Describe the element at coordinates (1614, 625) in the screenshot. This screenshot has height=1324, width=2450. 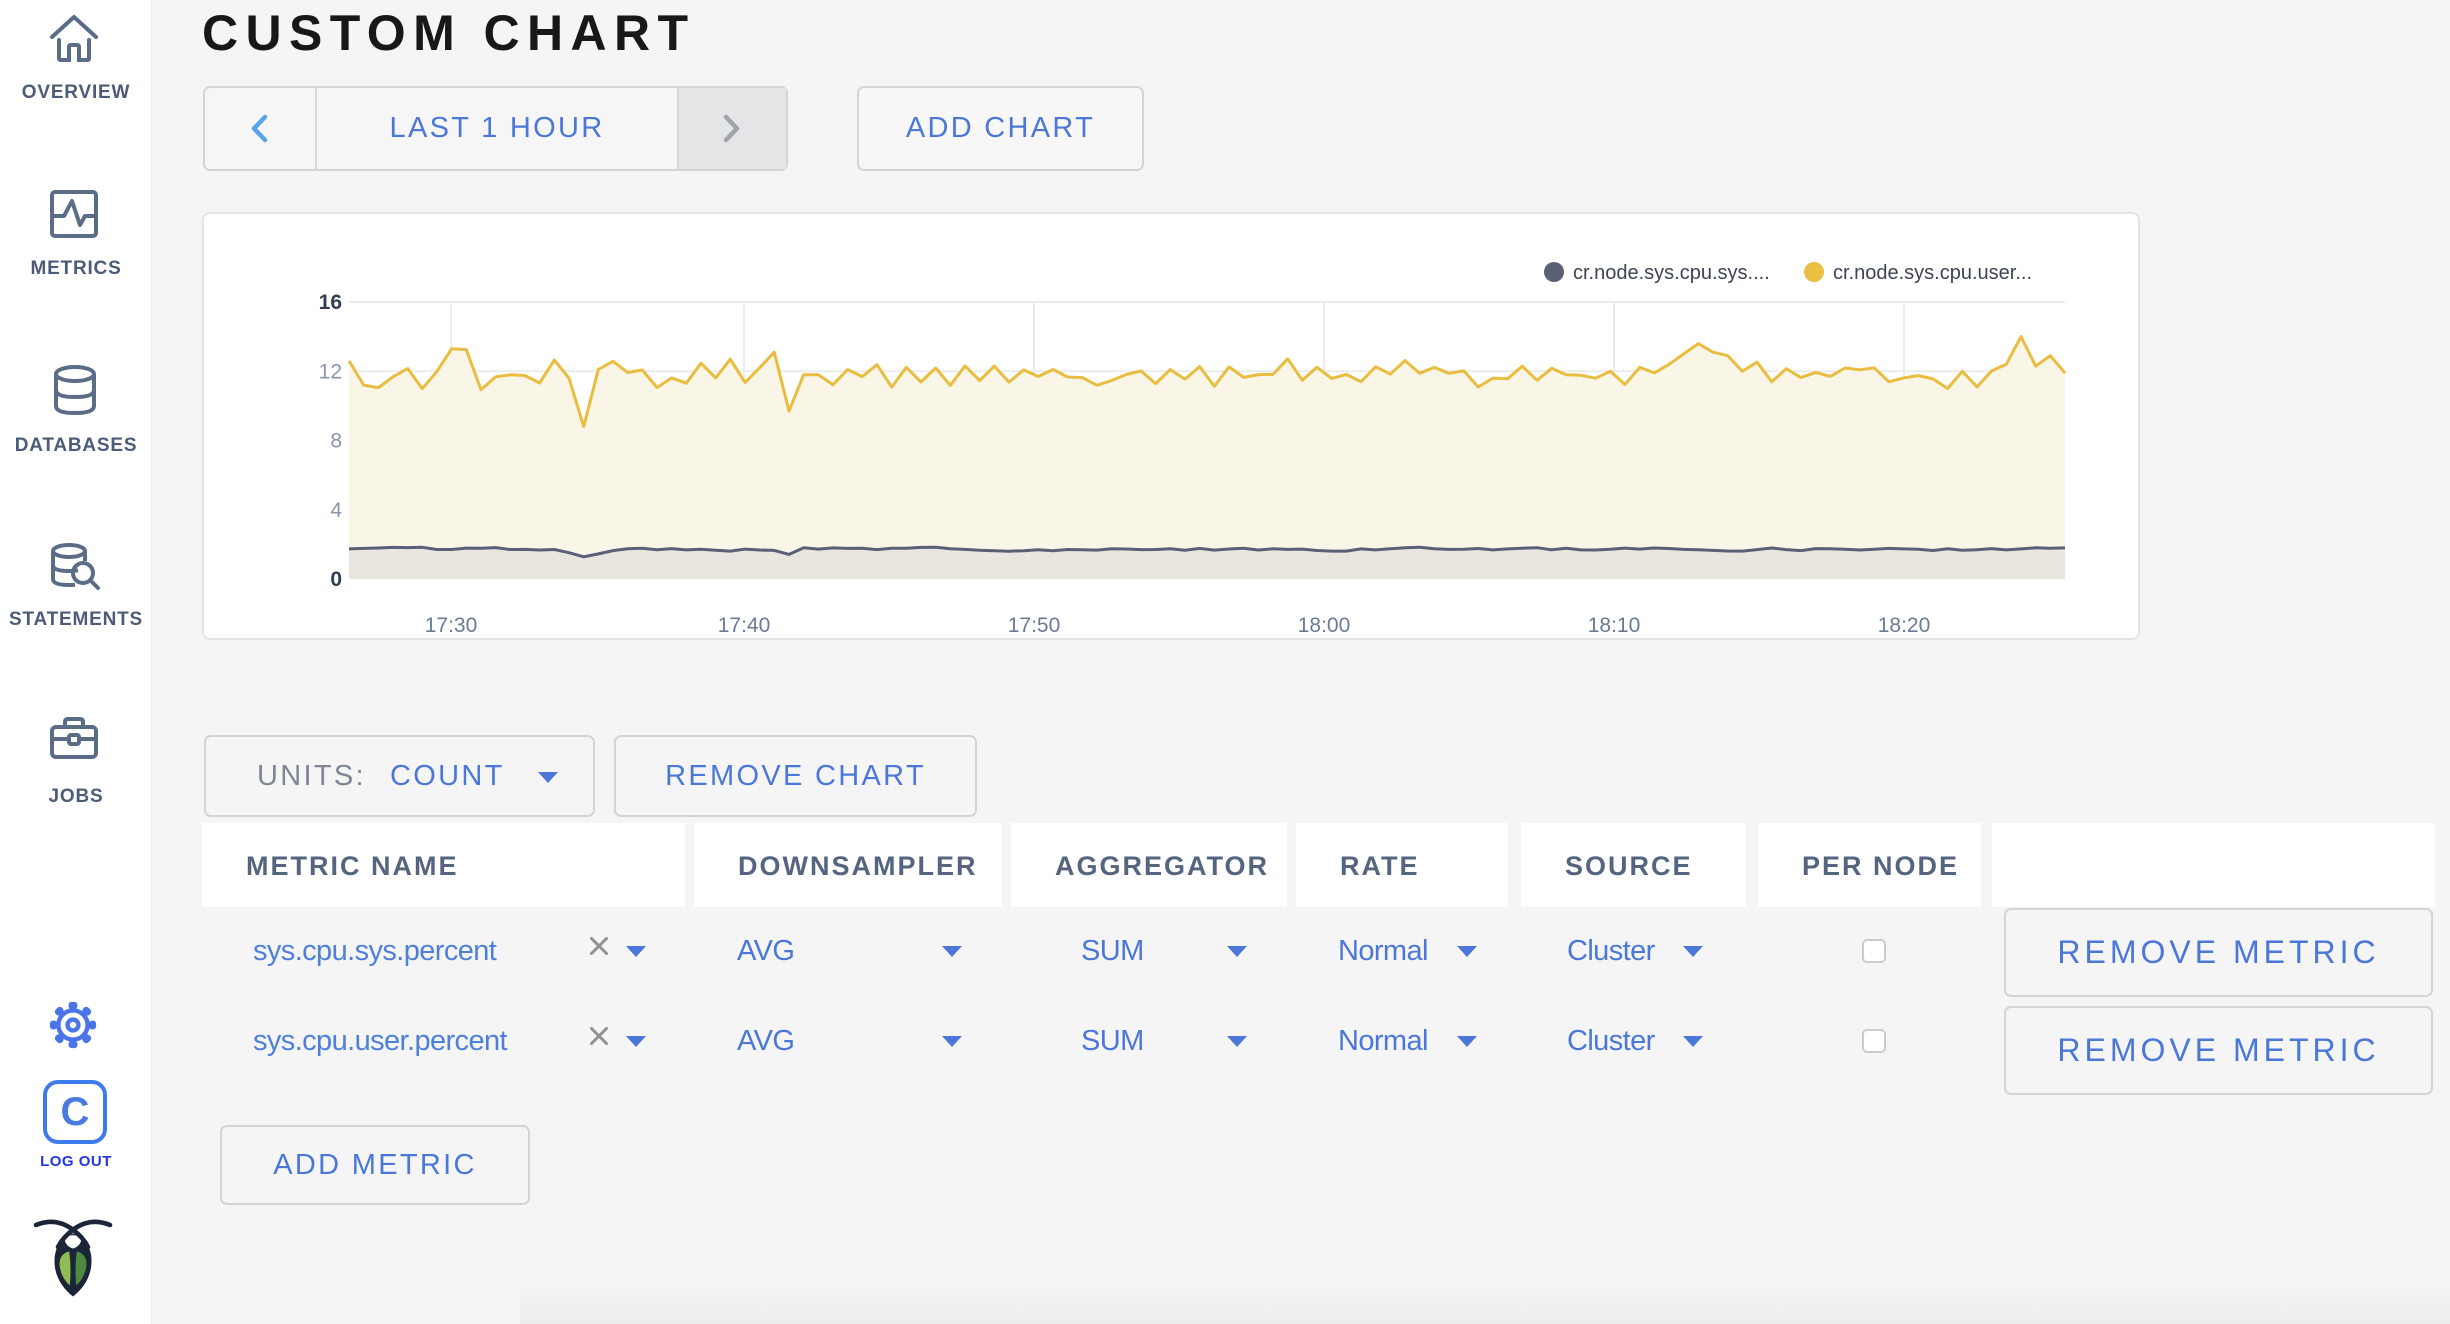
I see `svg-text: 18:10` at that location.